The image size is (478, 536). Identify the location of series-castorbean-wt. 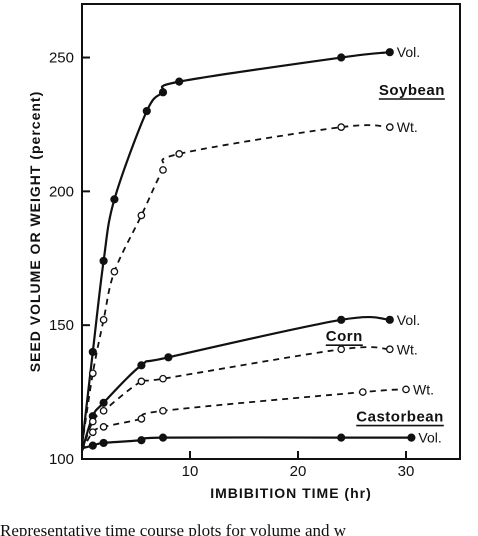
(245, 418).